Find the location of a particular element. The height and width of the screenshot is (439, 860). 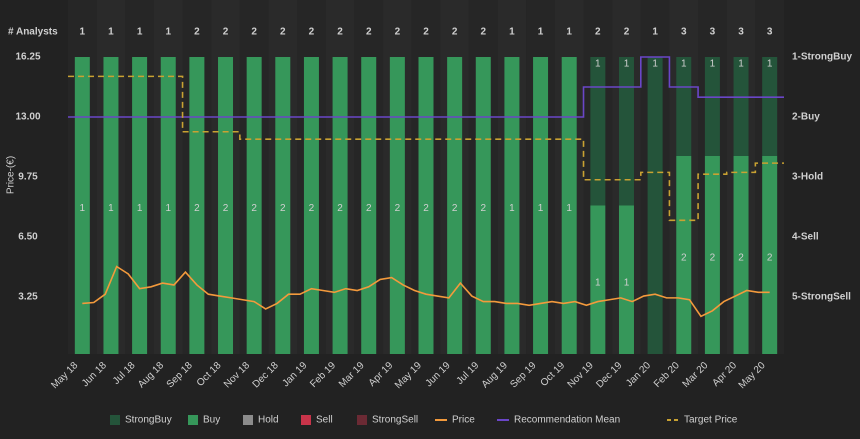

price-line is located at coordinates (426, 291).